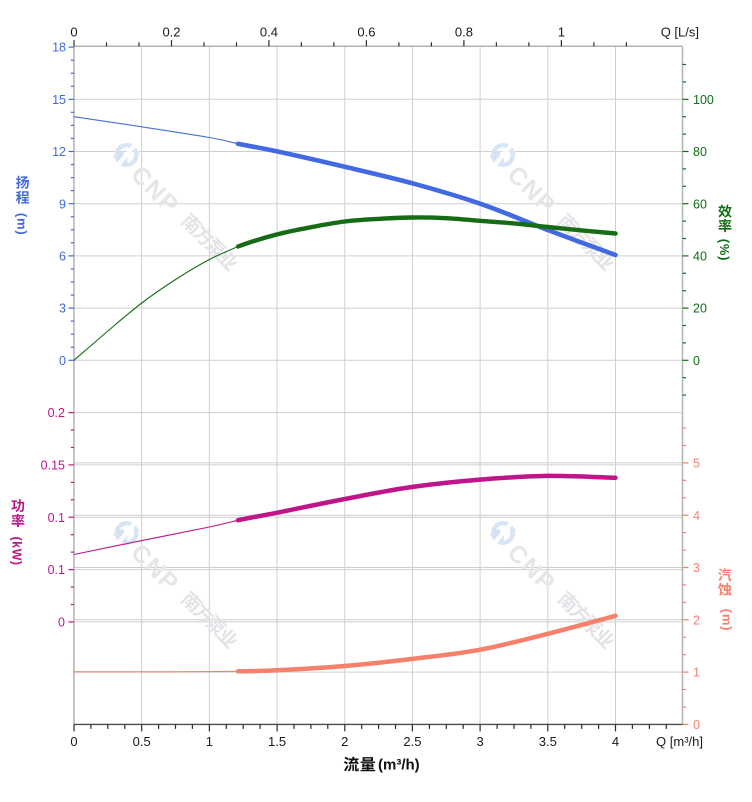  Describe the element at coordinates (696, 464) in the screenshot. I see `svg-text: 5` at that location.